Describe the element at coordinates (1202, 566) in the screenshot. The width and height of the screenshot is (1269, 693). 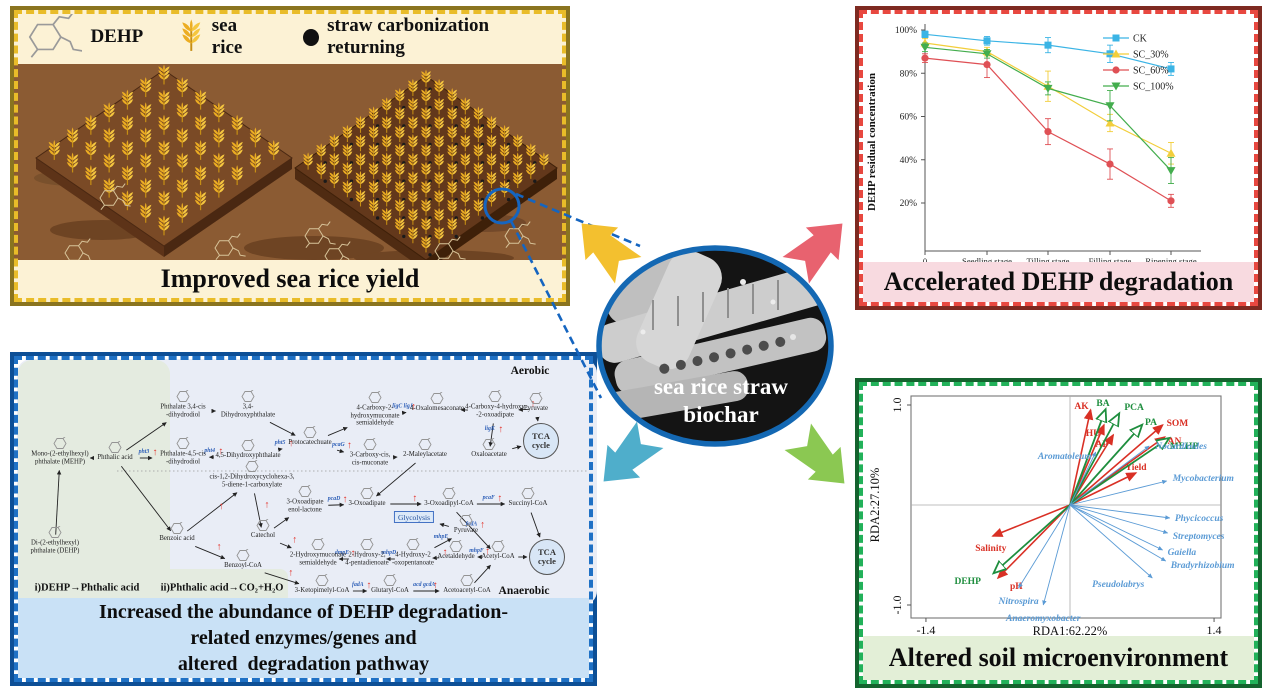
I see `rda-label-Bradyrhizobium: Bradyrhizobium` at that location.